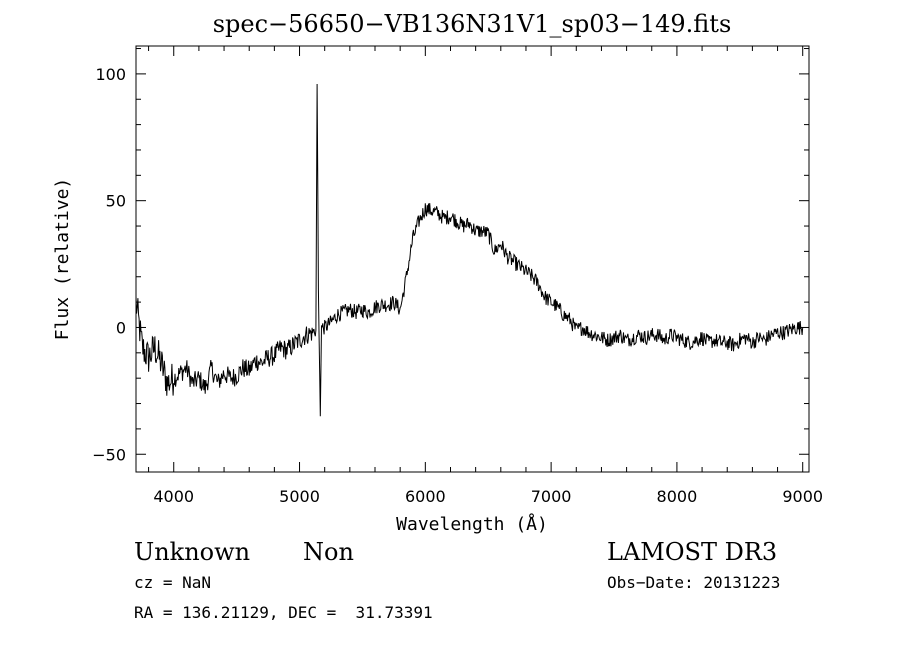 This screenshot has height=649, width=900. What do you see at coordinates (694, 582) in the screenshot?
I see `obs-date: Obs−Date: 20131223` at bounding box center [694, 582].